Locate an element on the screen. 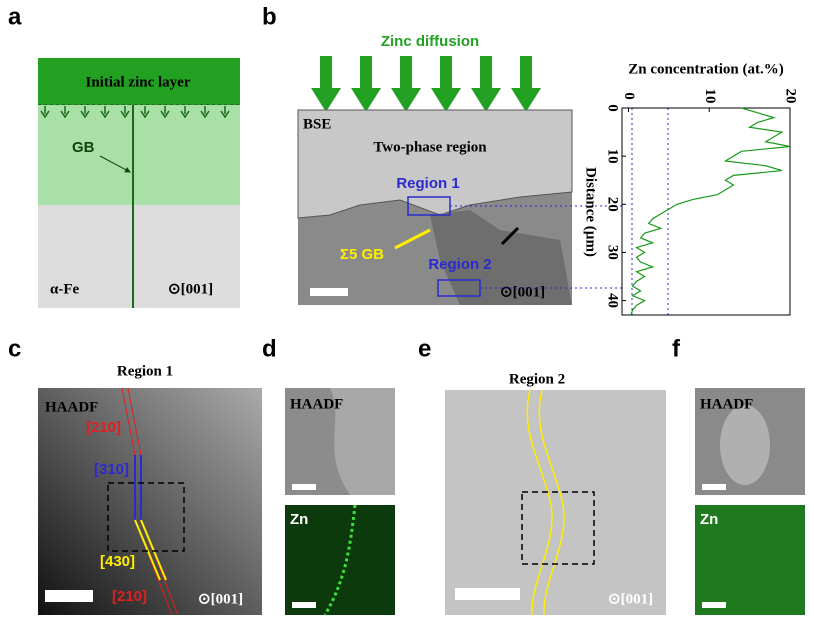 The width and height of the screenshot is (814, 622). gb-label: Σ5 GB is located at coordinates (362, 254).